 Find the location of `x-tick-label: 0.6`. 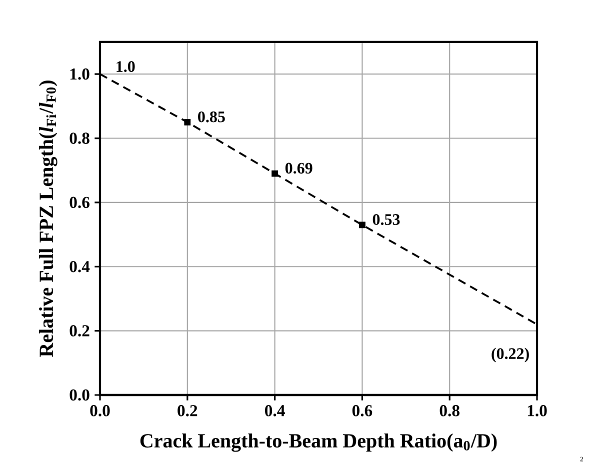

x-tick-label: 0.6 is located at coordinates (362, 410).